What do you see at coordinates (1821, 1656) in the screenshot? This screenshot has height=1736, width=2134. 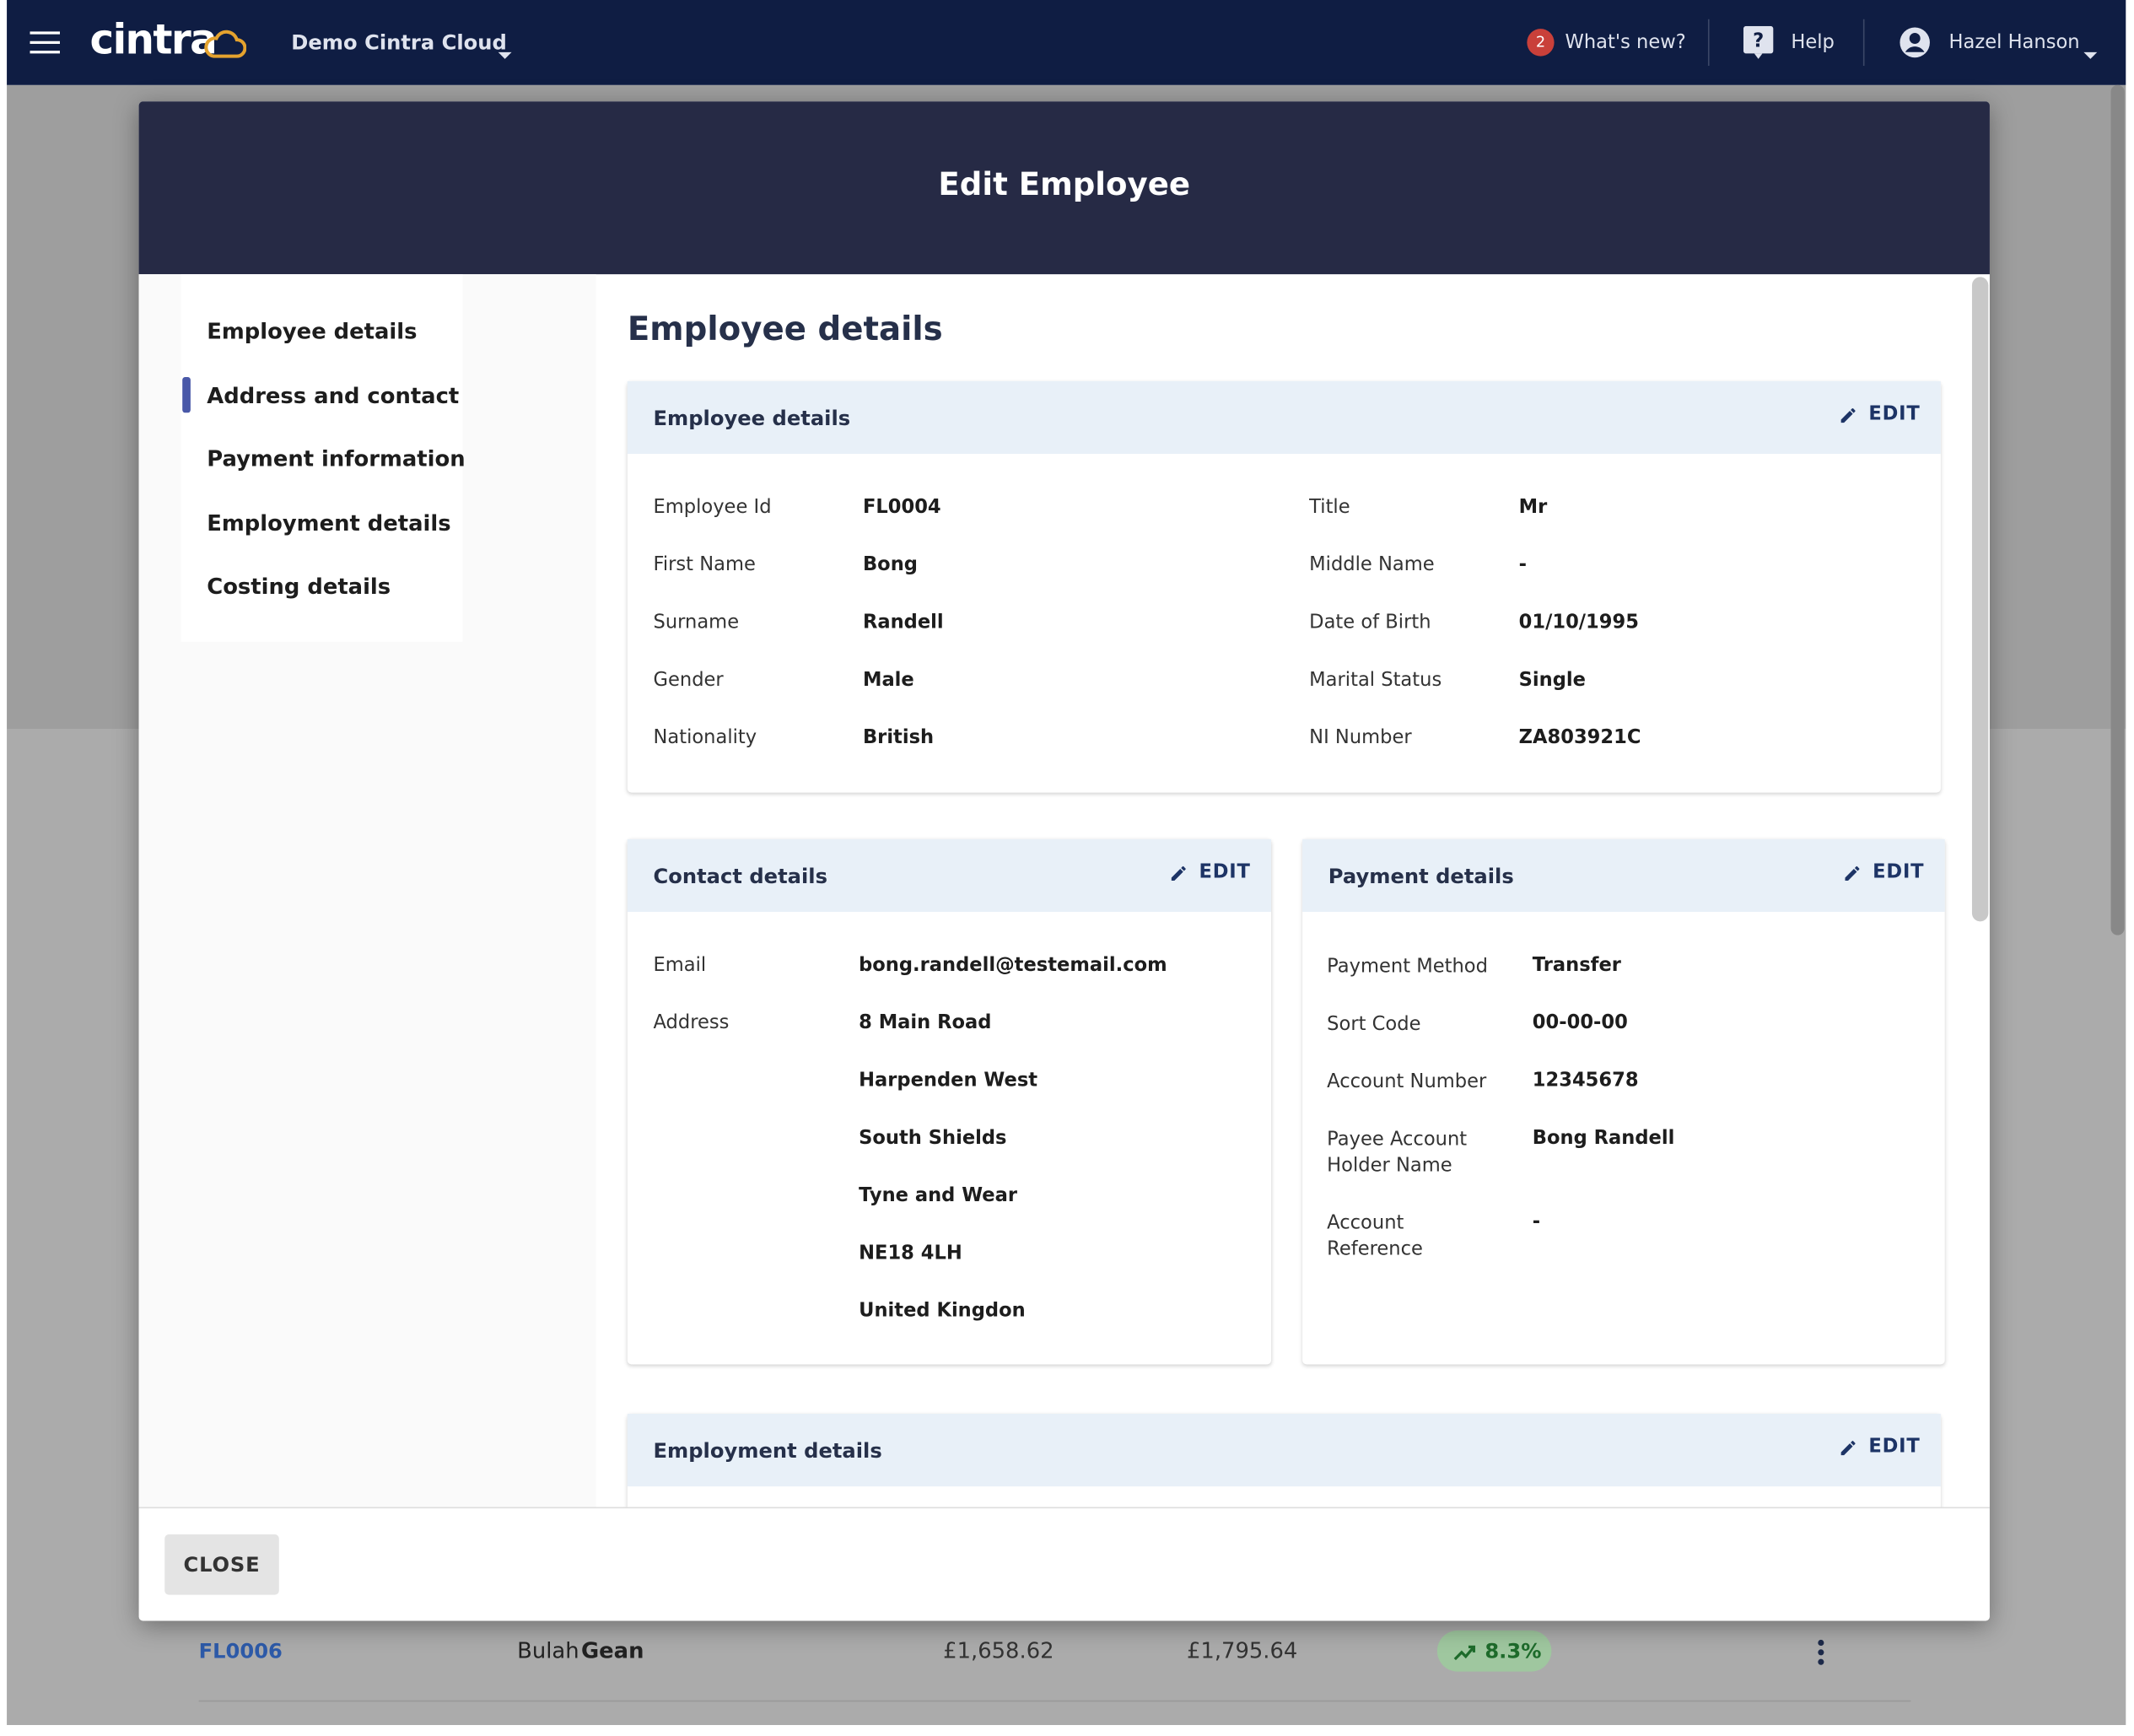 I see `row-menu` at bounding box center [1821, 1656].